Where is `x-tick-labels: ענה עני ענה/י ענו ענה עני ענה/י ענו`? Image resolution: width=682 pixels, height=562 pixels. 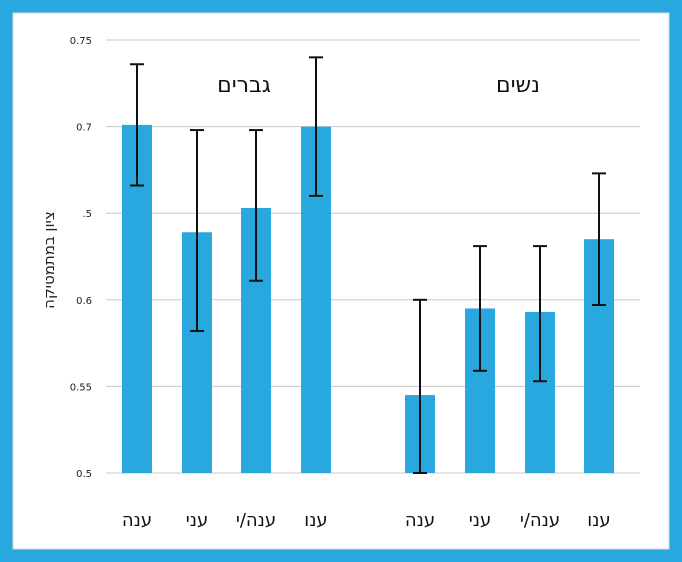
x-tick-labels: ענה עני ענה/י ענו ענה עני ענה/י ענו is located at coordinates (366, 520).